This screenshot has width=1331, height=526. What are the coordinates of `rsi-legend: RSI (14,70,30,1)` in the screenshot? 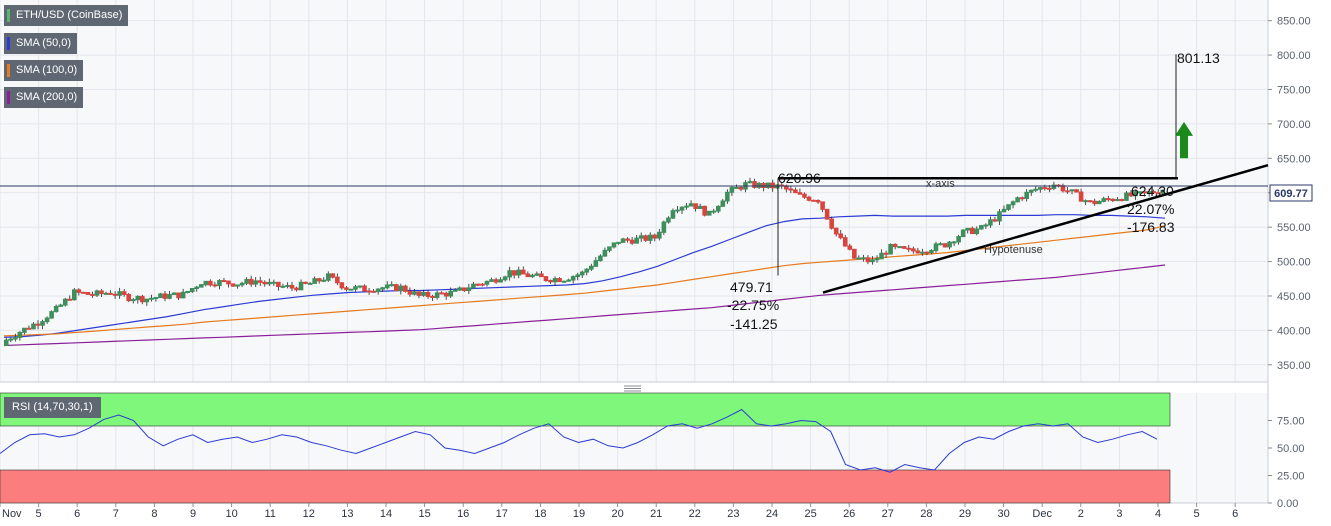 It's located at (52, 407).